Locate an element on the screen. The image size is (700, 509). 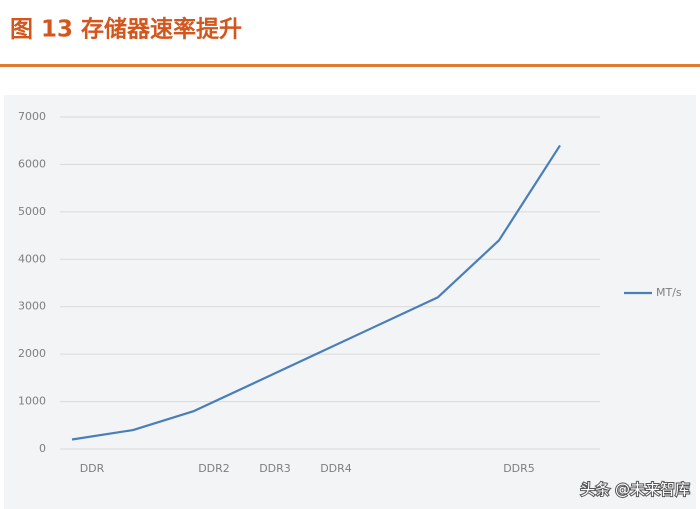
chart-title: 图 13 存储器速率提升 is located at coordinates (126, 29).